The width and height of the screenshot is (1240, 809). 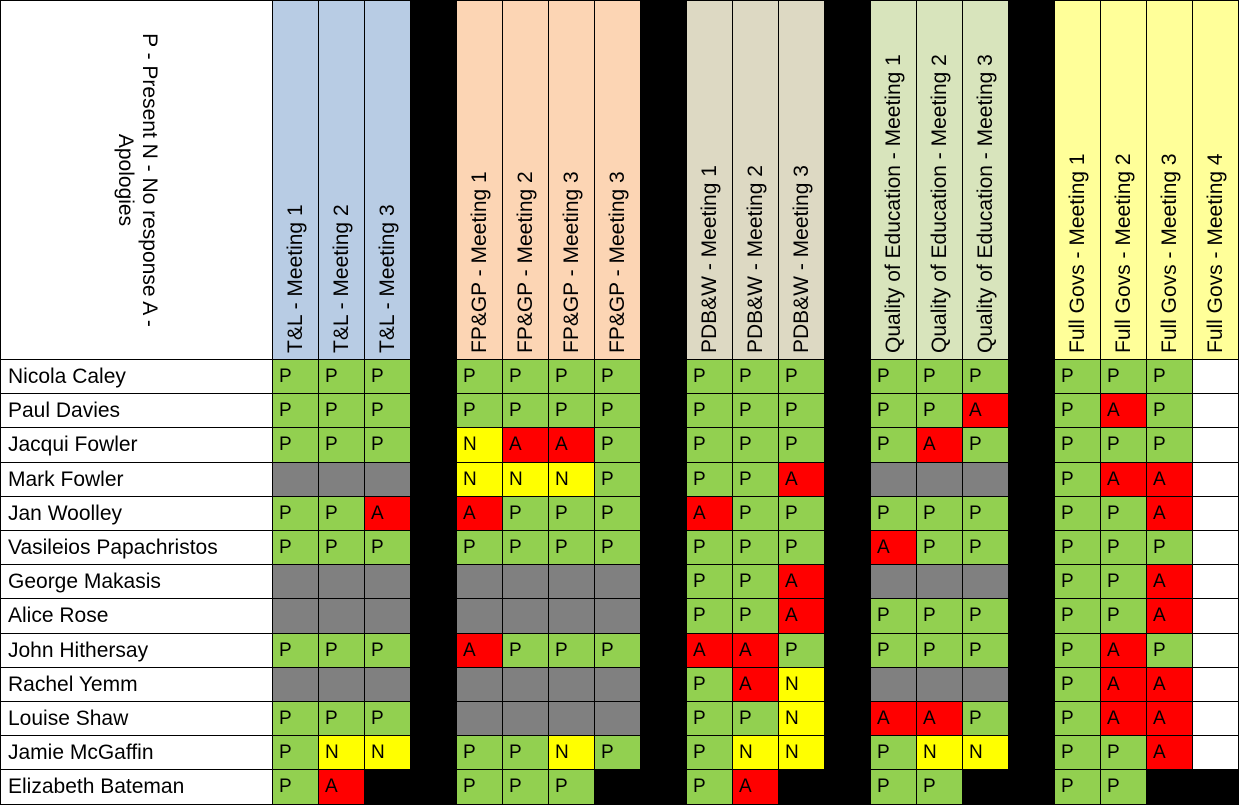 What do you see at coordinates (985, 203) in the screenshot?
I see `column-header-label: Quality of Education - Meeting 3` at bounding box center [985, 203].